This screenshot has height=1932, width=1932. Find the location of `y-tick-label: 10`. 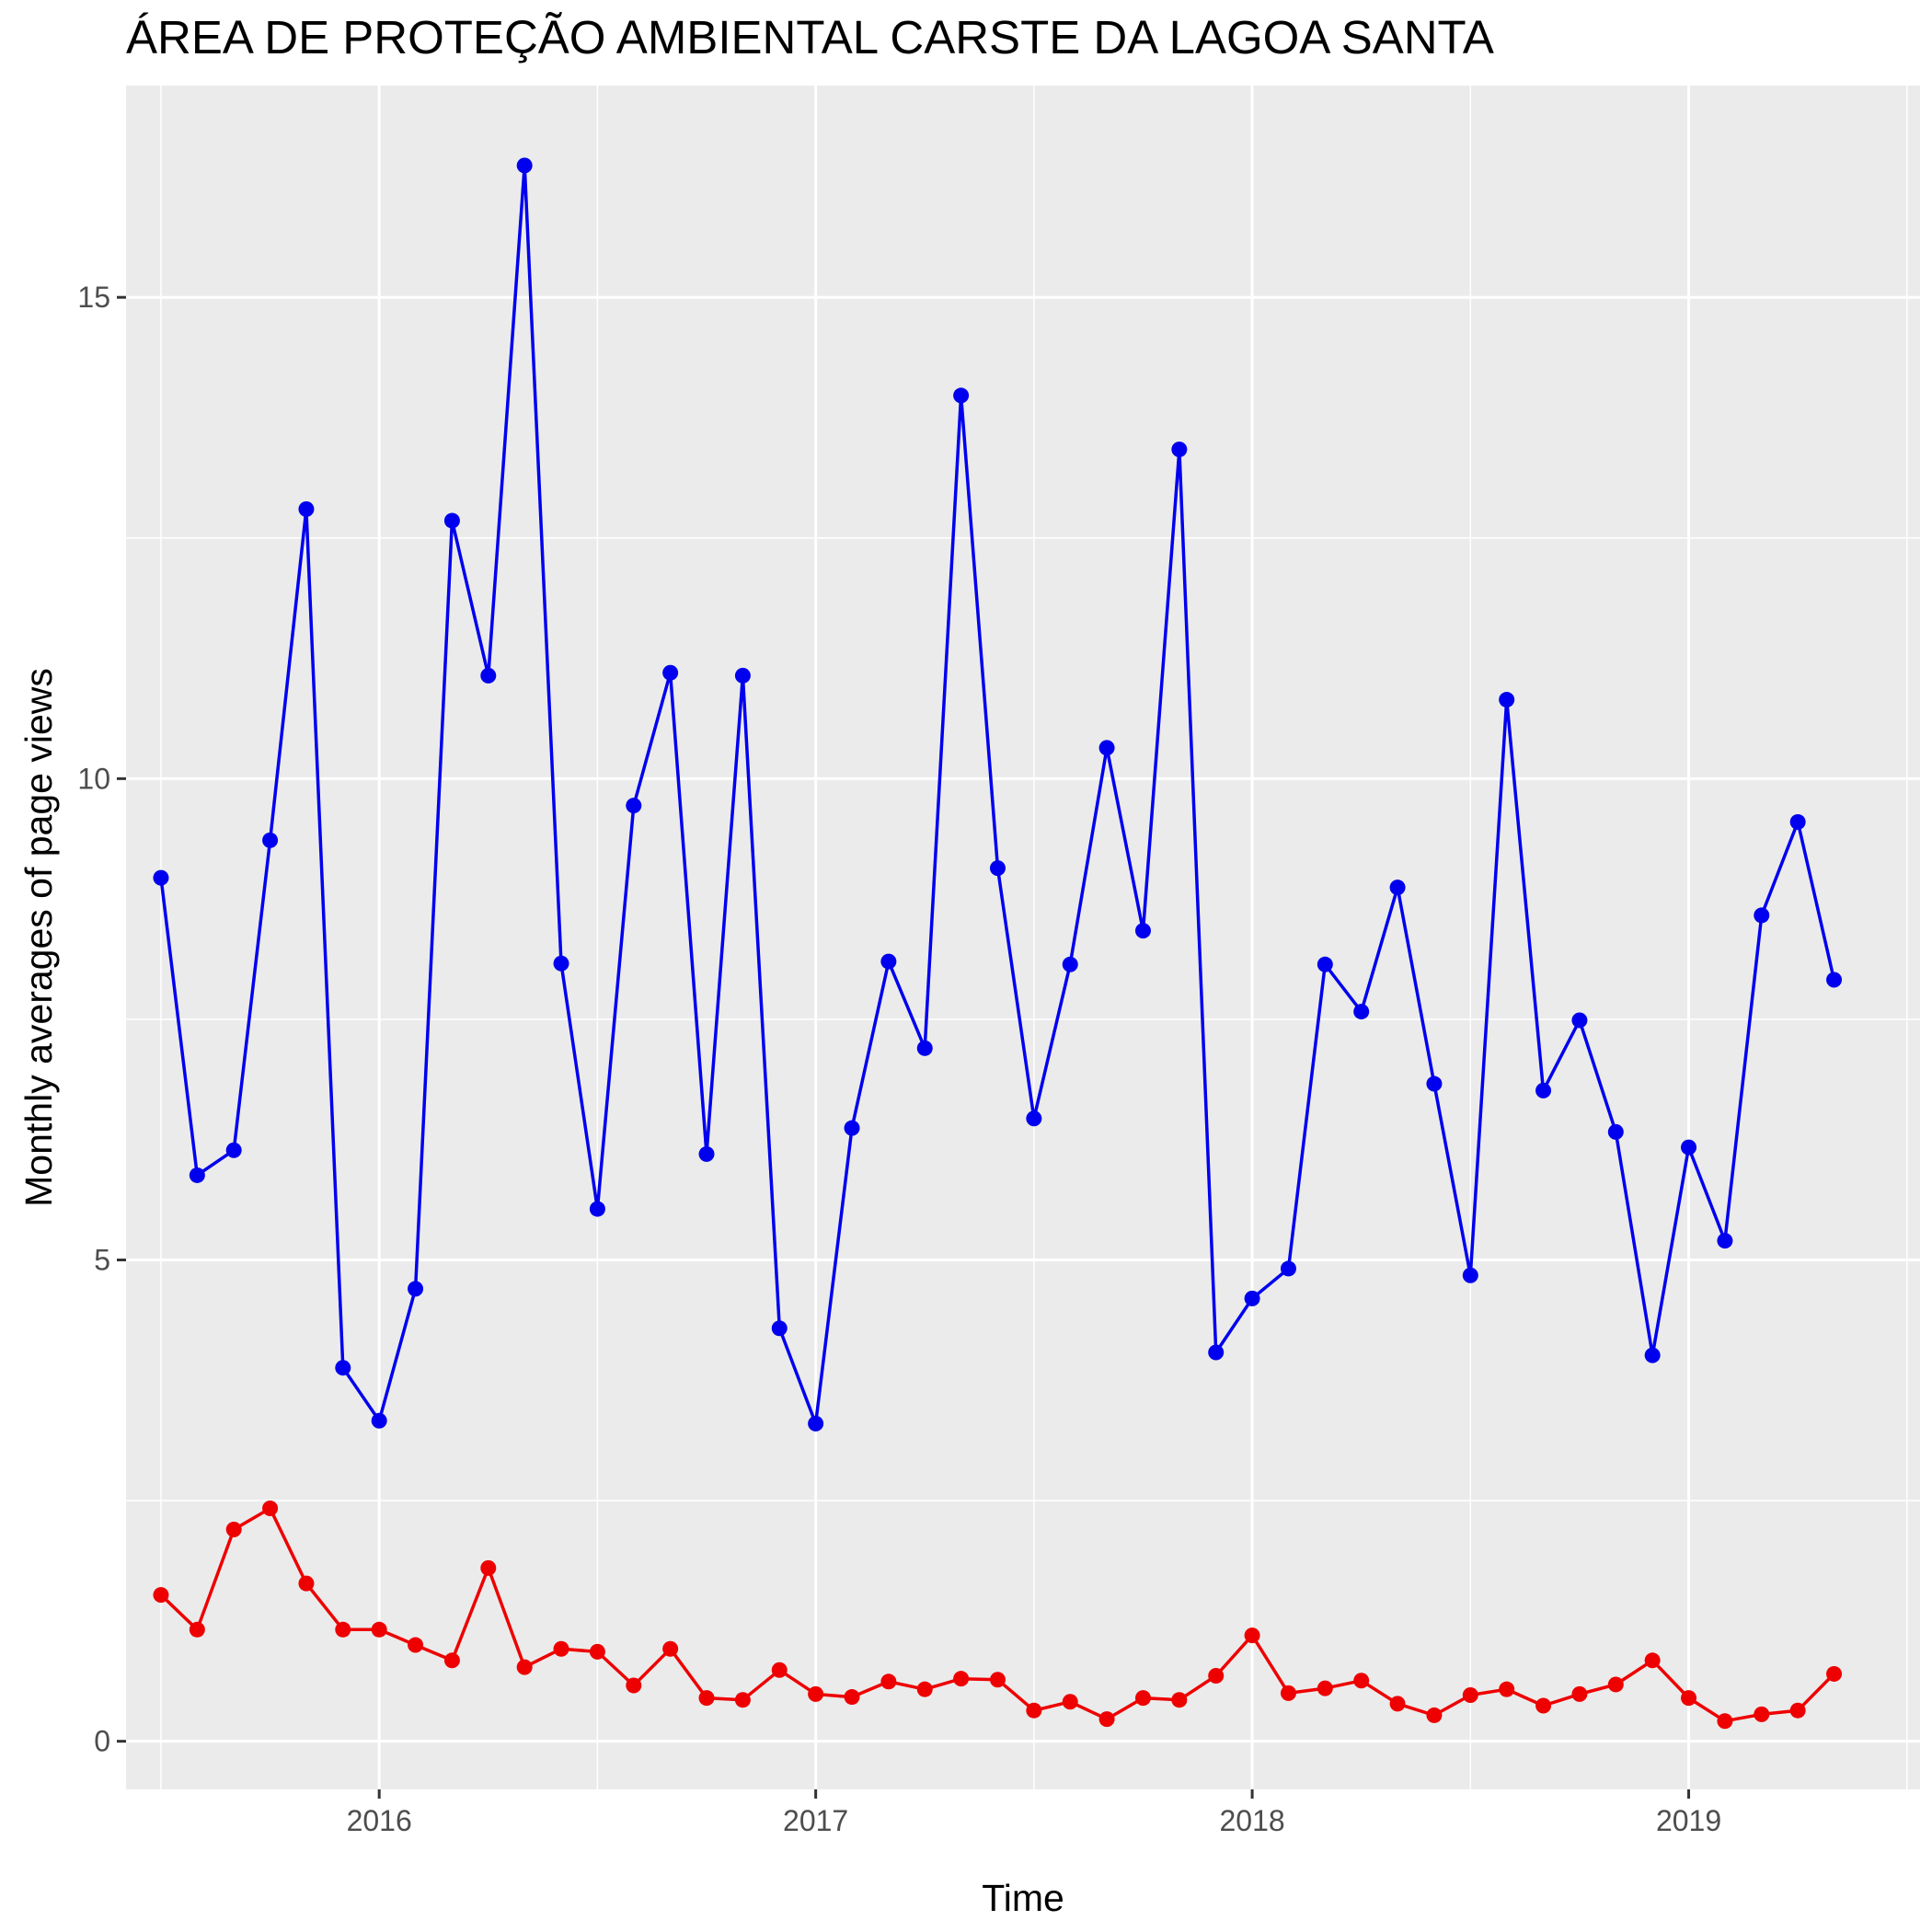

y-tick-label: 10 is located at coordinates (93, 778).